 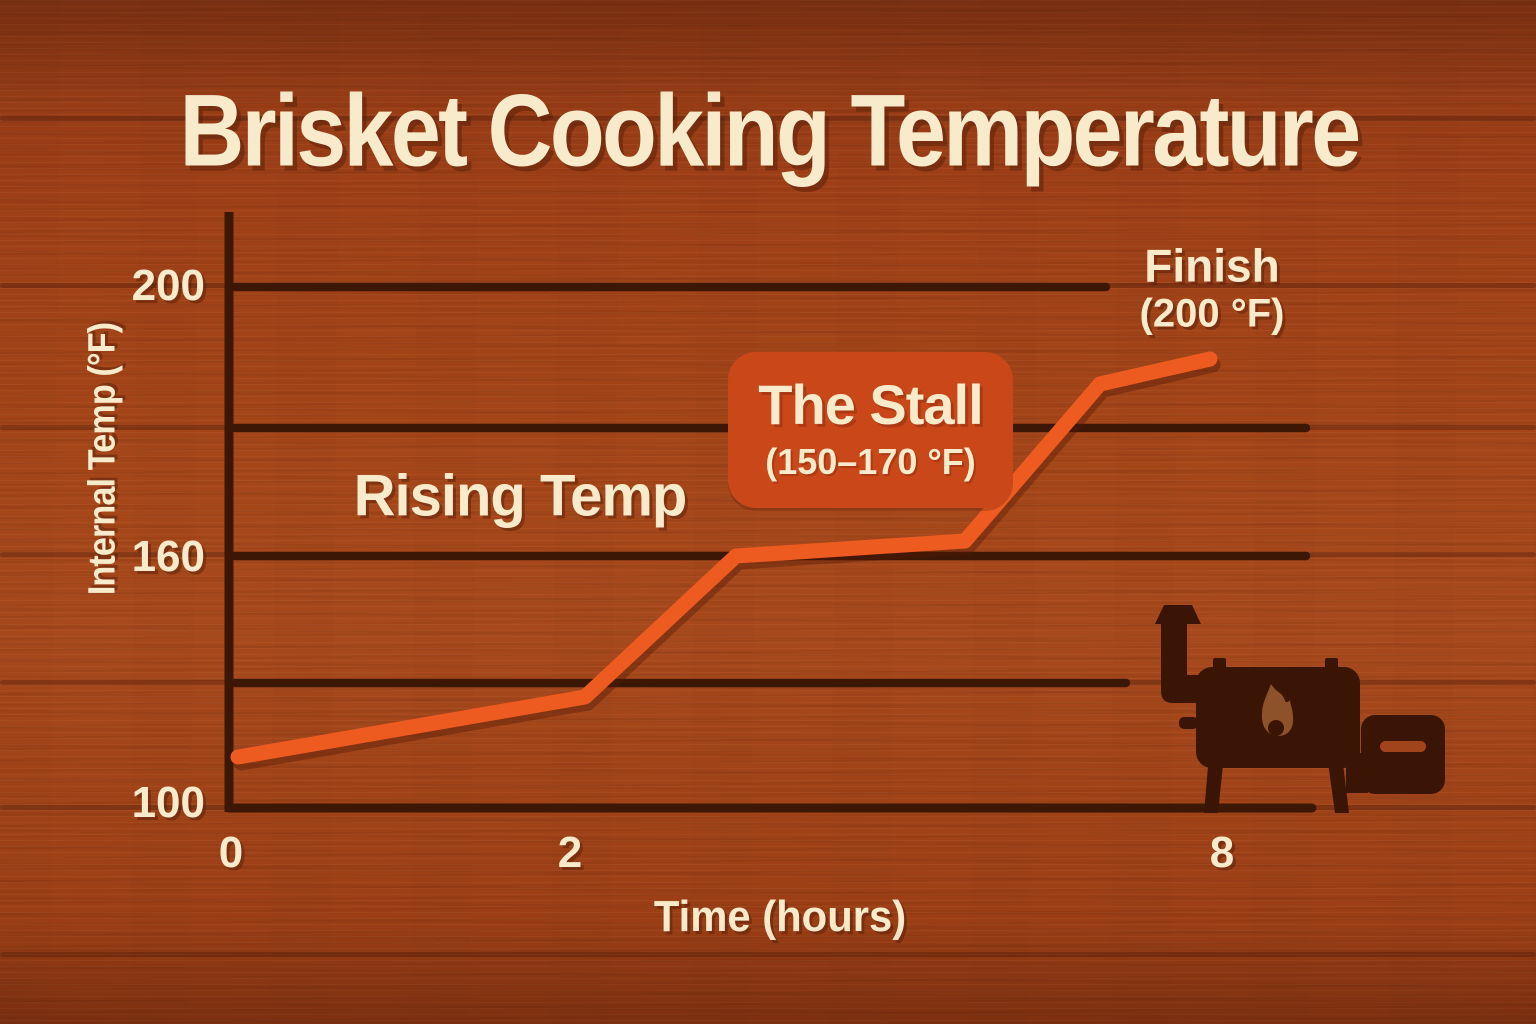 What do you see at coordinates (168, 285) in the screenshot?
I see `y-tick-200: 200` at bounding box center [168, 285].